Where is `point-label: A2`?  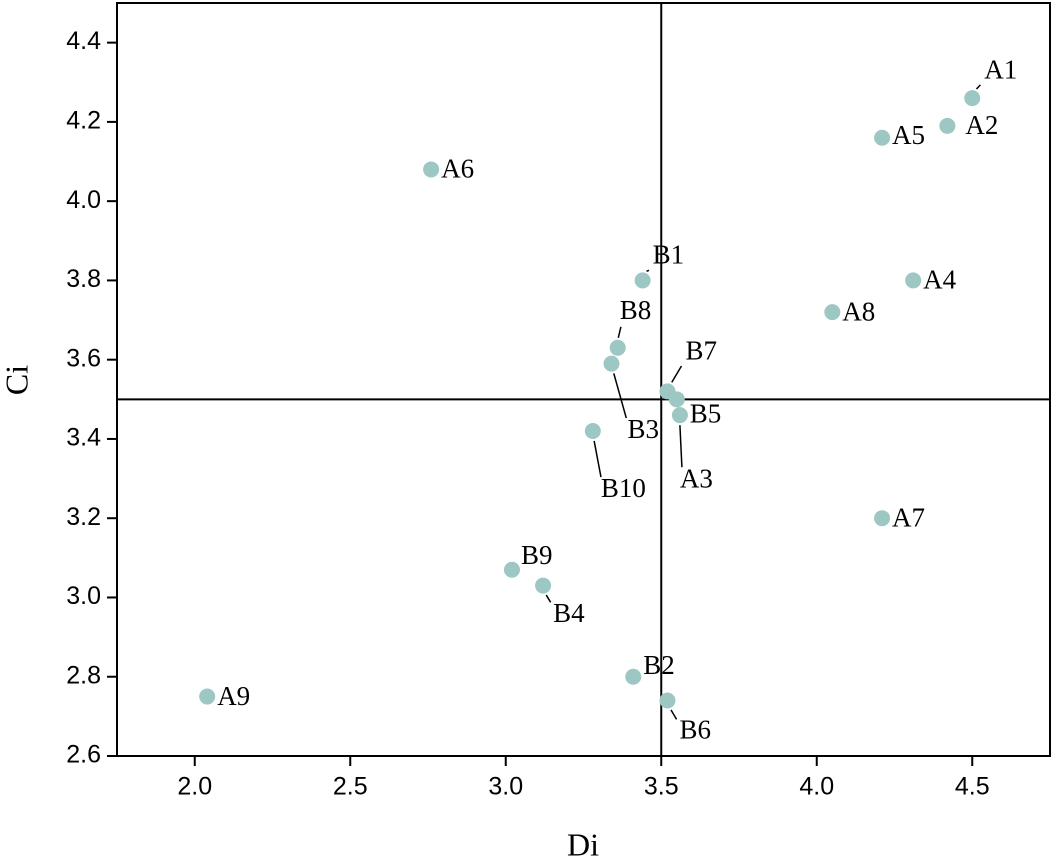 point-label: A2 is located at coordinates (981, 125).